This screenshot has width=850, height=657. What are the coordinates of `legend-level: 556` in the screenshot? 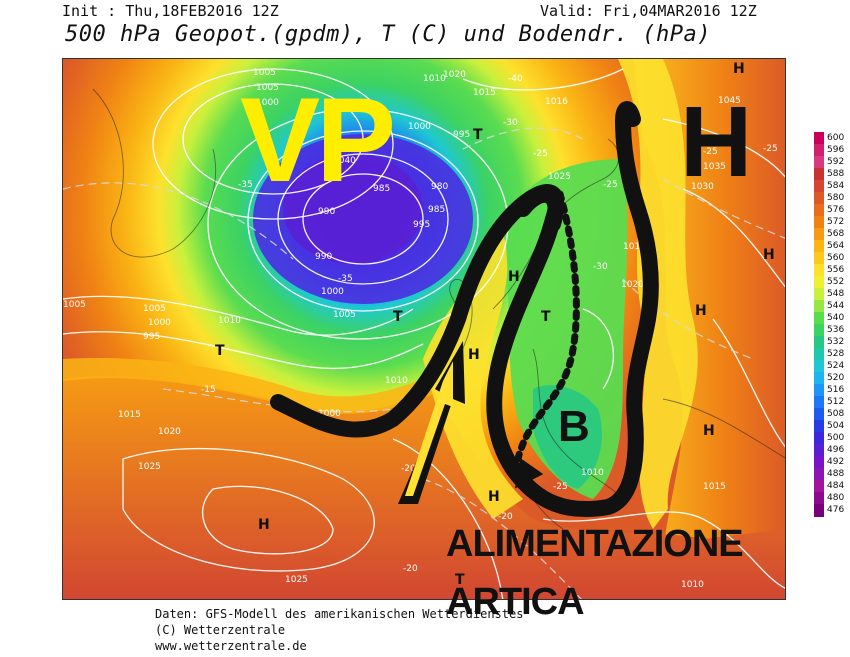 It's located at (829, 270).